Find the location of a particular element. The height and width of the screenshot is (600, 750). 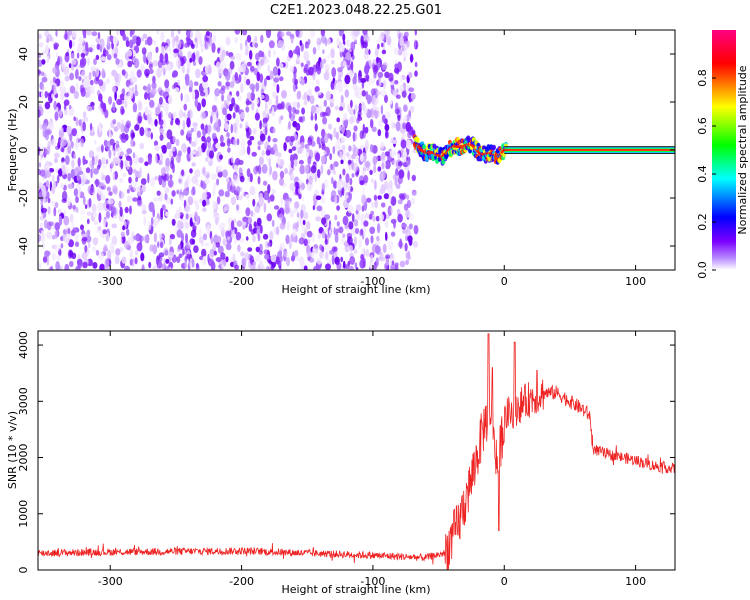

steady-line-band is located at coordinates (589, 149).